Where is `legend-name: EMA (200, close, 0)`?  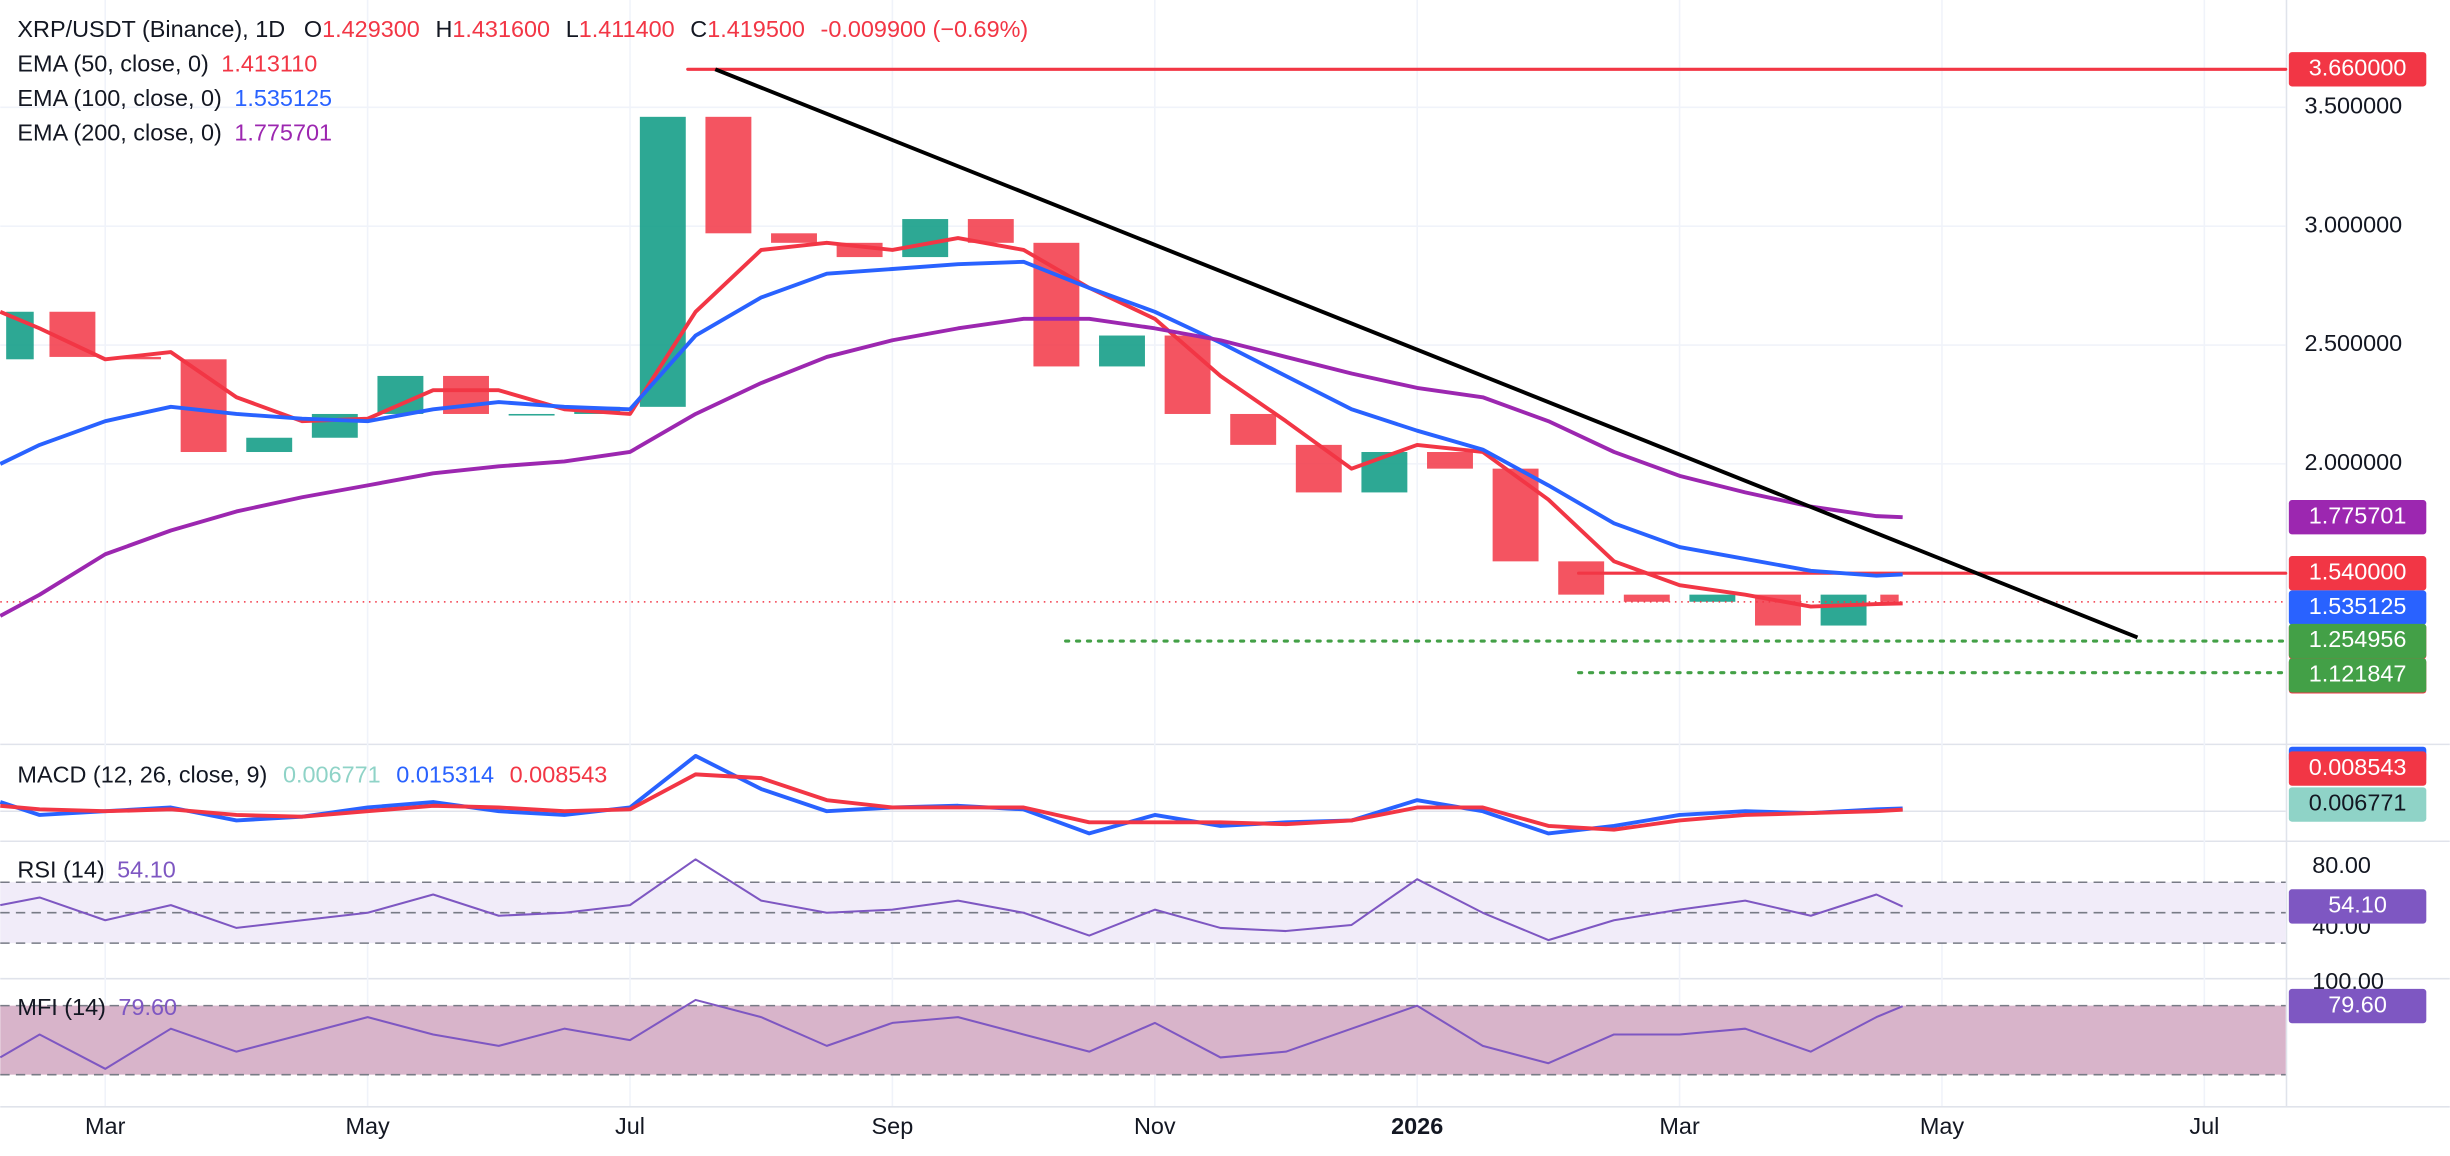
legend-name: EMA (200, close, 0) is located at coordinates (119, 133).